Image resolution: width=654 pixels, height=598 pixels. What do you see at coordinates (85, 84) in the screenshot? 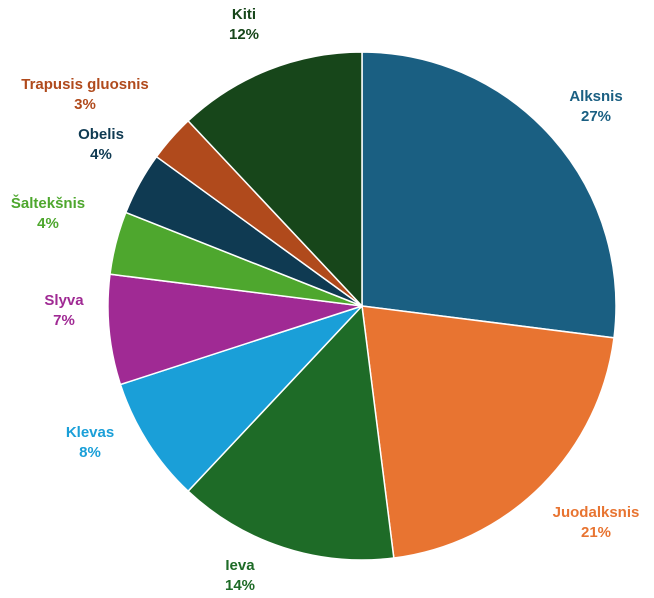
I see `slice-label-7: Trapusis gluosnis` at bounding box center [85, 84].